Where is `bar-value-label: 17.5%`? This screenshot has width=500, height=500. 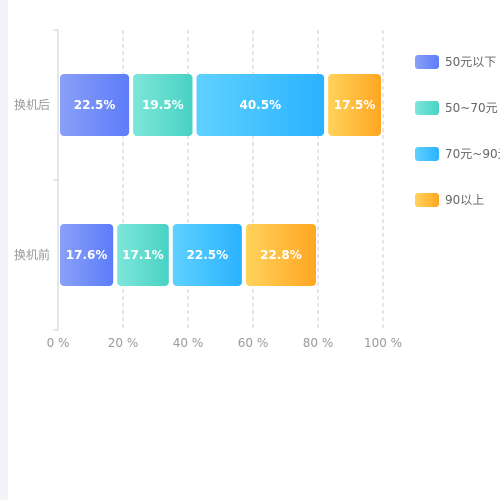 bar-value-label: 17.5% is located at coordinates (355, 105).